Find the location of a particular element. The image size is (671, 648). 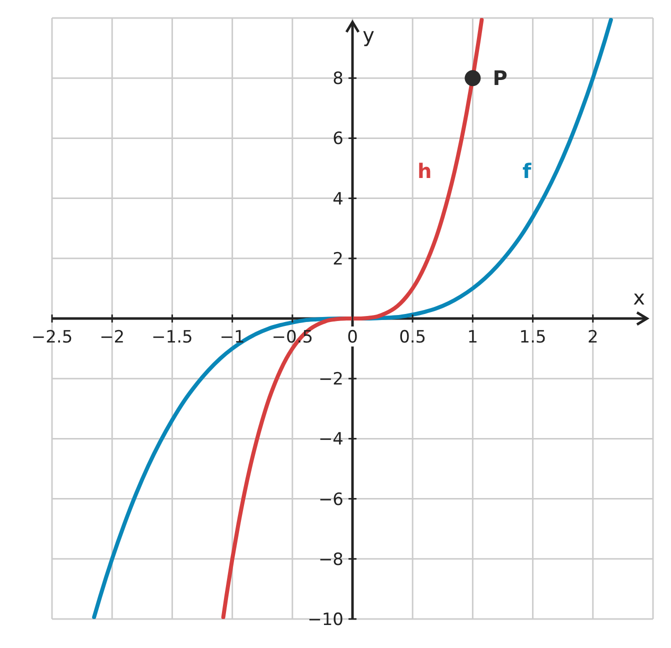

x-tick-label: 0 is located at coordinates (352, 338).